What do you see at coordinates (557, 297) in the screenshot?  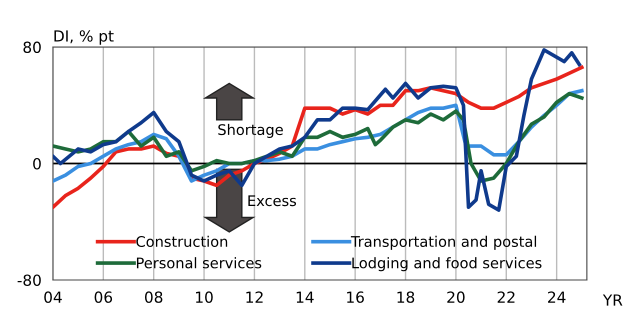 I see `x-tick-label: 24` at bounding box center [557, 297].